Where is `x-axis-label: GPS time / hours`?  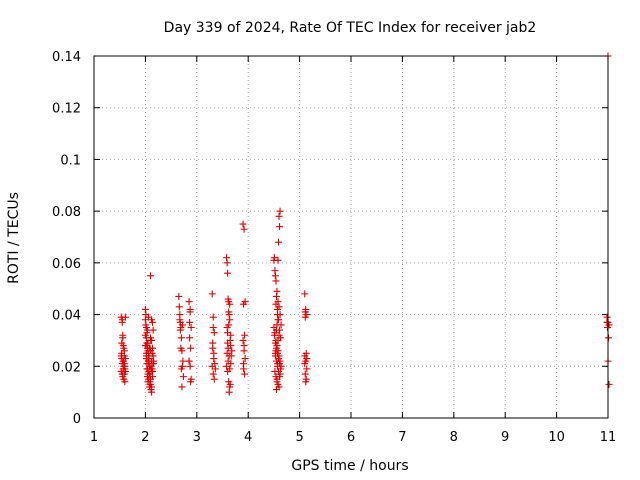 x-axis-label: GPS time / hours is located at coordinates (349, 466).